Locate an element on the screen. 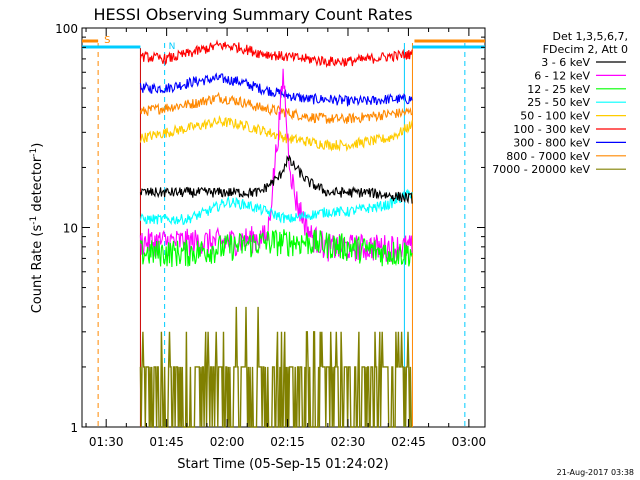  x-tick-label: 02:45 is located at coordinates (408, 442).